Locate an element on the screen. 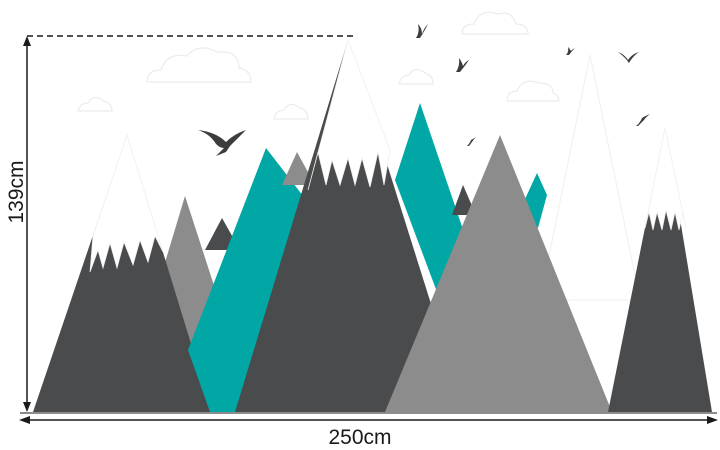  snowcap-right is located at coordinates (665, 179).